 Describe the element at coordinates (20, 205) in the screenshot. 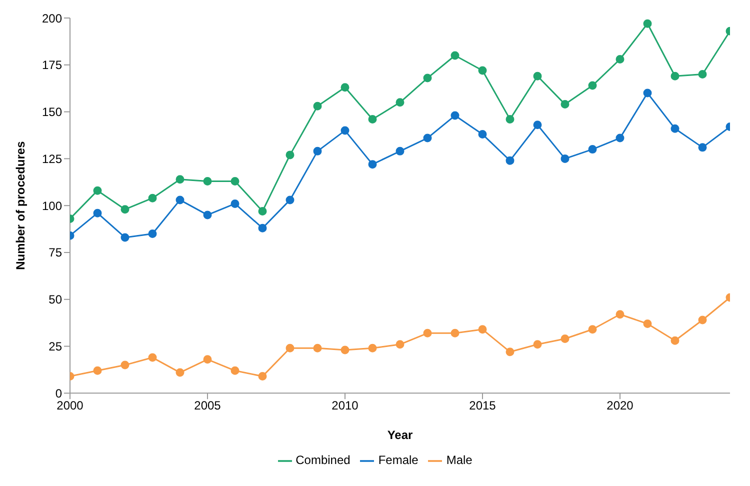

I see `y-axis-title: Number of procedures` at that location.